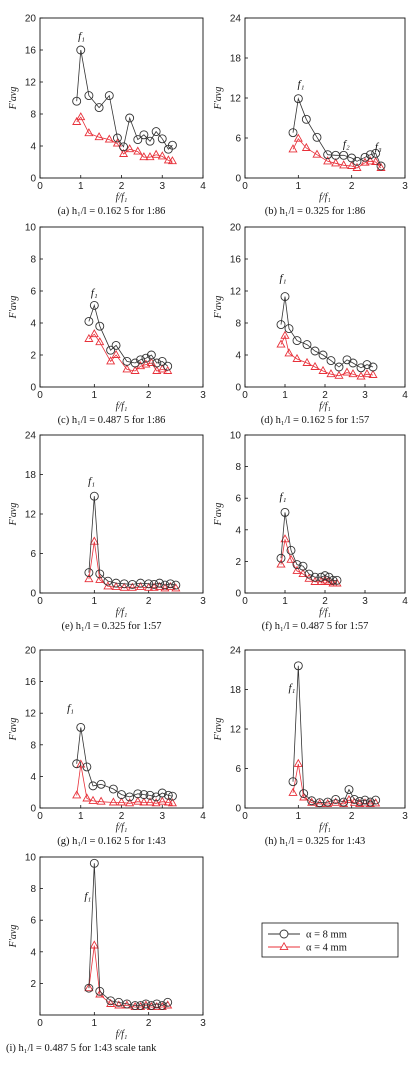 The width and height of the screenshot is (413, 1074). Describe the element at coordinates (325, 729) in the screenshot. I see `plot-frame` at that location.